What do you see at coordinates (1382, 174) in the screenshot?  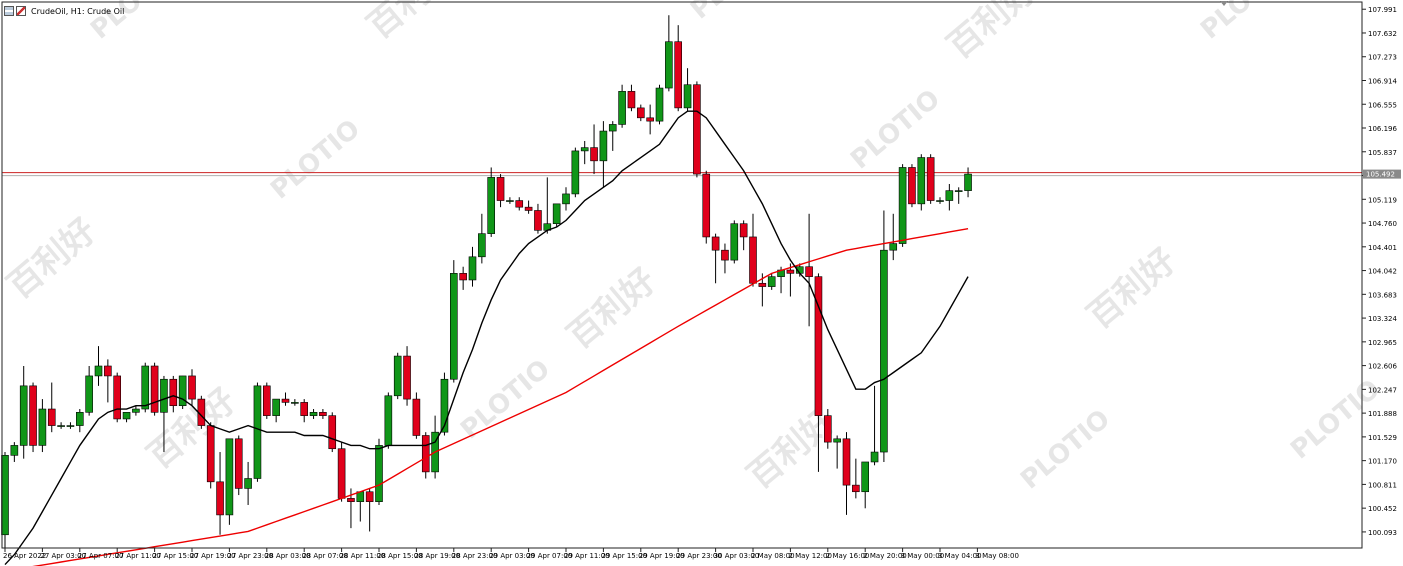 I see `current-price-tag` at bounding box center [1382, 174].